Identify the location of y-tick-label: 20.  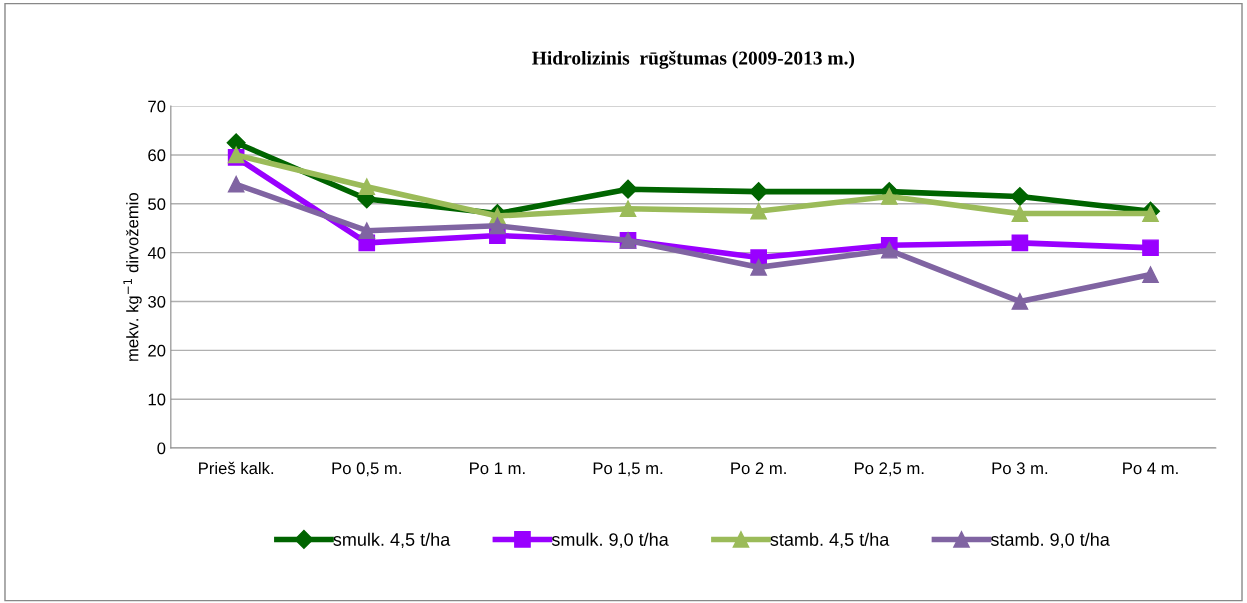
(157, 350).